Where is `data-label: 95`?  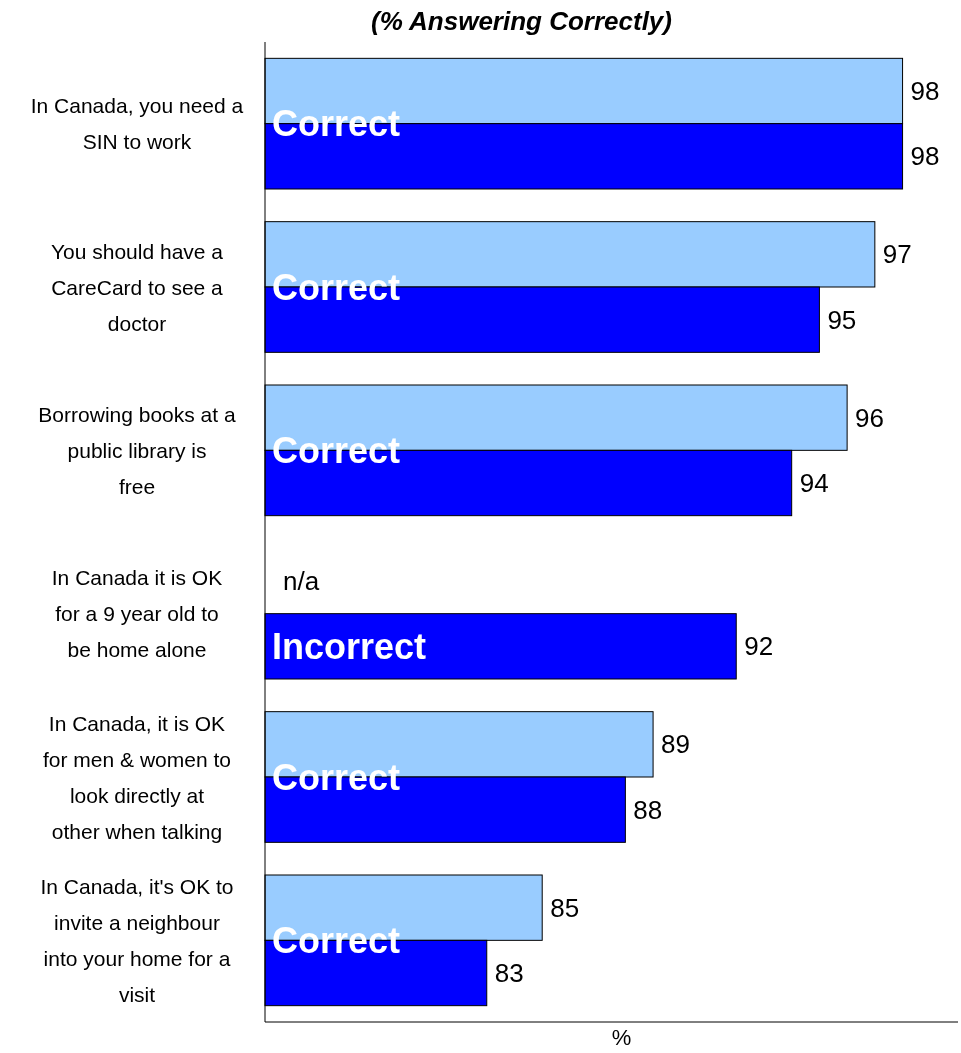 data-label: 95 is located at coordinates (842, 319).